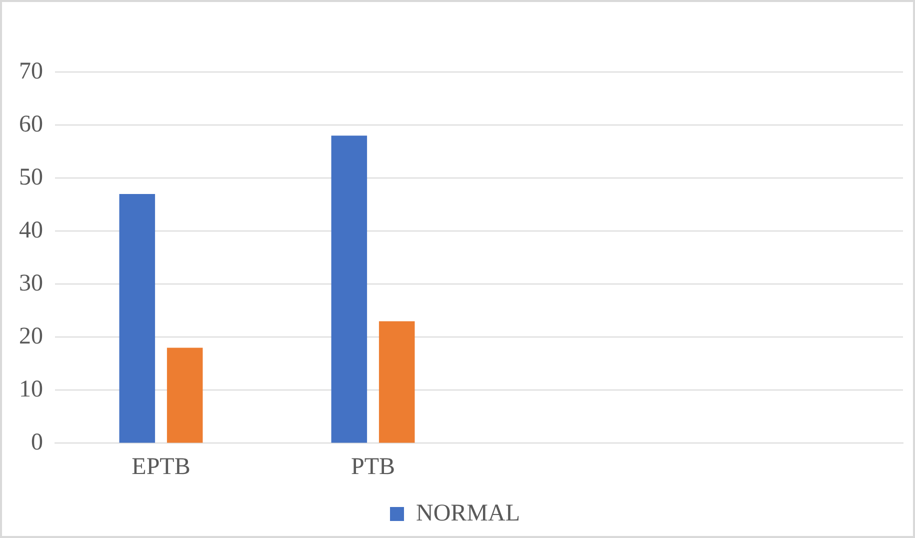  Describe the element at coordinates (31, 71) in the screenshot. I see `y-tick-label: 70` at that location.